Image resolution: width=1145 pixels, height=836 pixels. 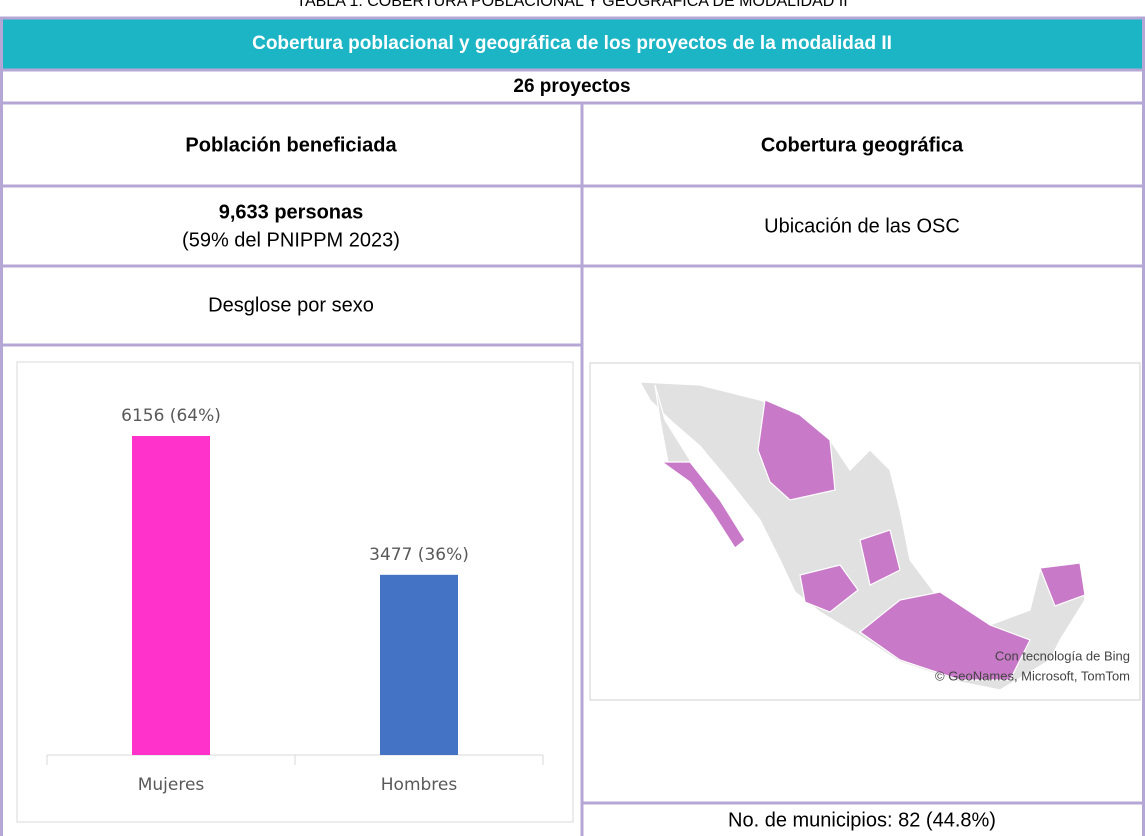 I want to click on data-label: 3477 (36%), so click(x=419, y=555).